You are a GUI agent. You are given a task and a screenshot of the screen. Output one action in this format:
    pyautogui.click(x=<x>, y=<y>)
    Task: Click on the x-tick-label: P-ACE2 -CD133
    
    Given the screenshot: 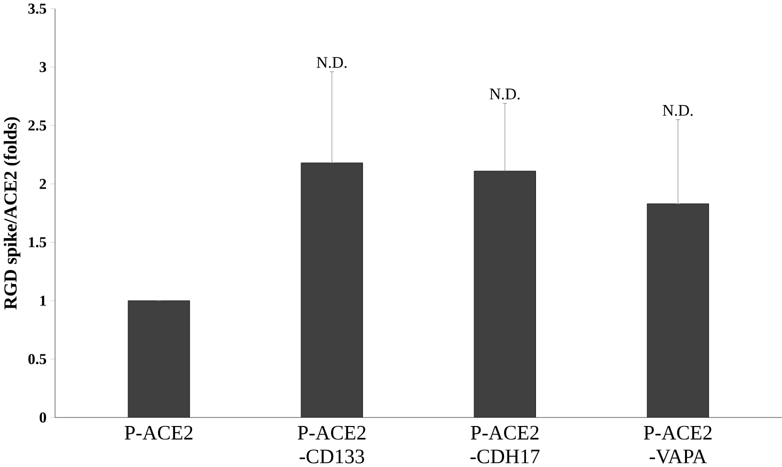 What is the action you would take?
    pyautogui.click(x=332, y=445)
    